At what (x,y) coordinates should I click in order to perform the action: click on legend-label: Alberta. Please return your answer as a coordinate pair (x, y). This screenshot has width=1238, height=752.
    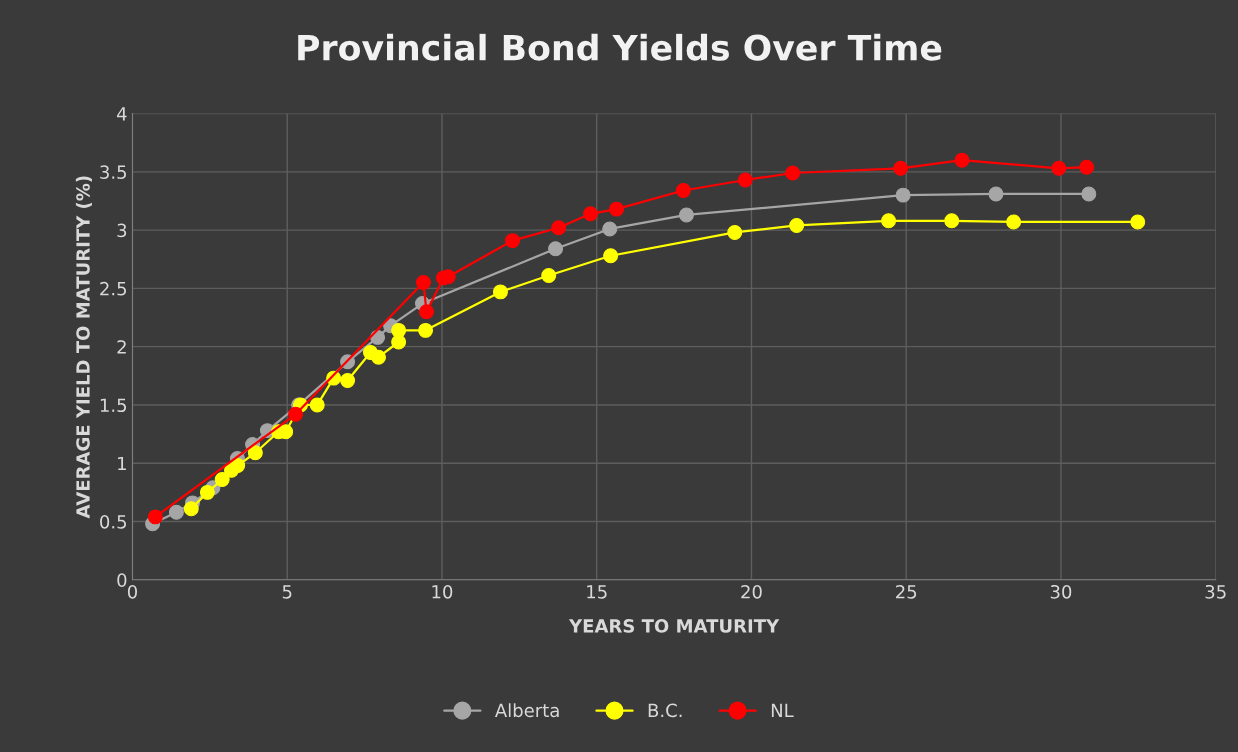
    Looking at the image, I should click on (526, 710).